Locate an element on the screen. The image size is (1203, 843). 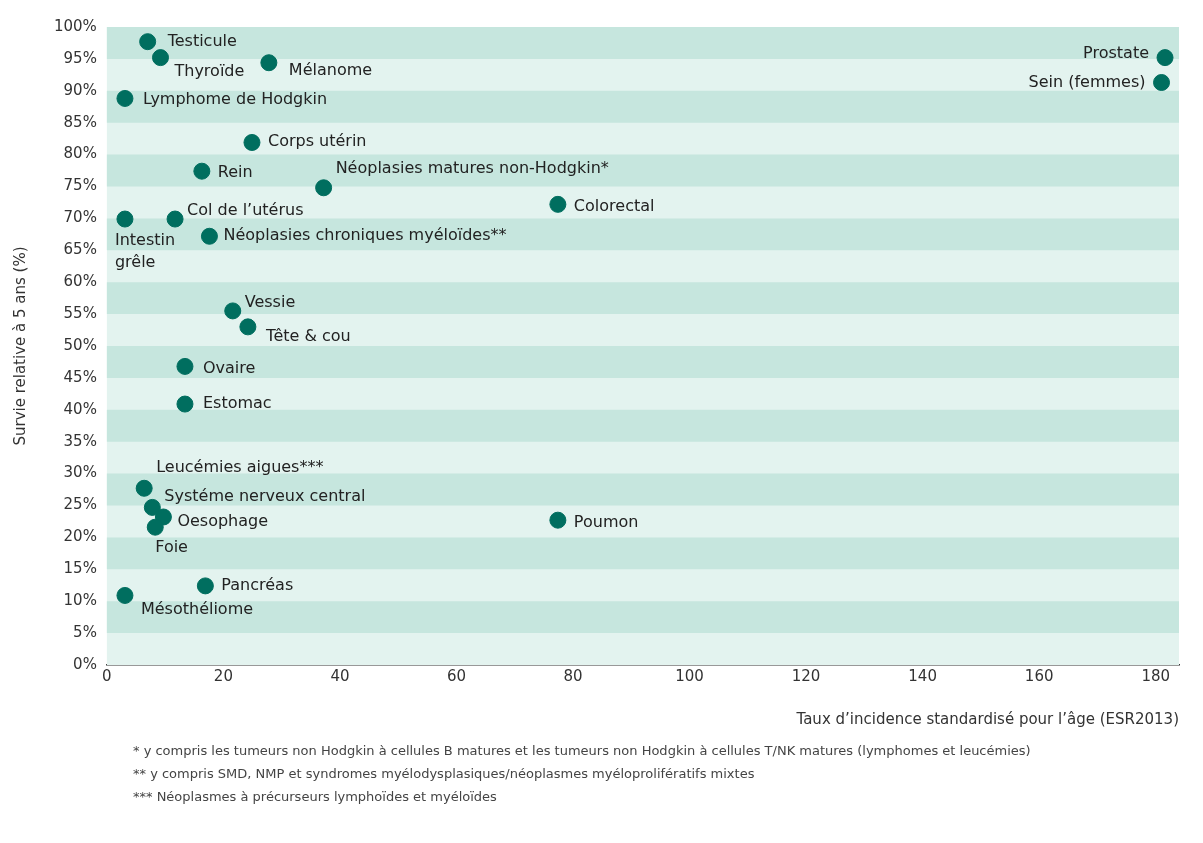
y-axis-title: Survie relative à 5 ans (%) is located at coordinates (19, 346).